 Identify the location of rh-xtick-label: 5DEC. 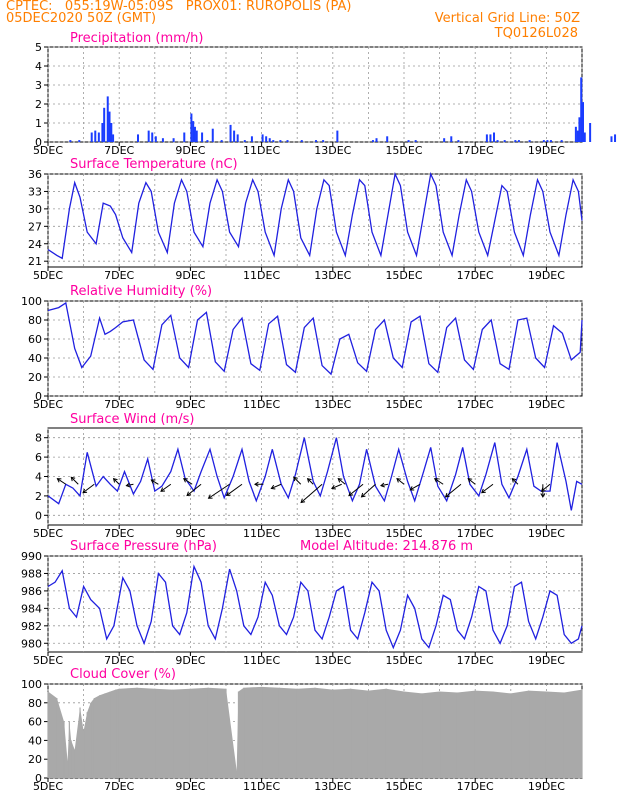
(48, 404).